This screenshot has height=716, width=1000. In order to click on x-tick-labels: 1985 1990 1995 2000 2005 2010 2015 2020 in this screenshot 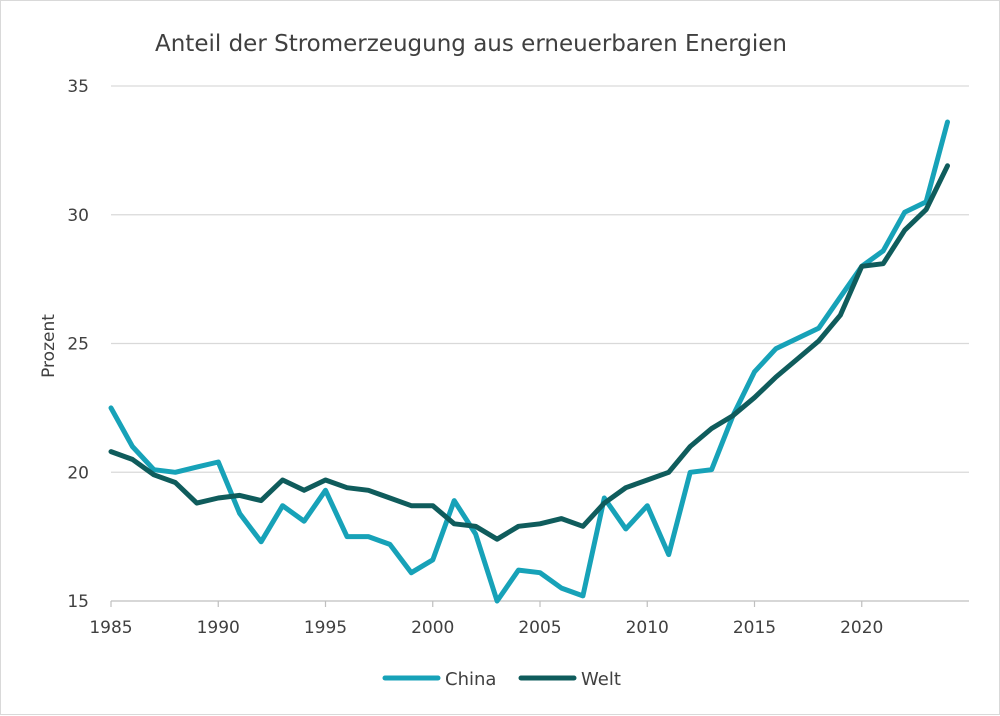, I will do `click(486, 628)`.